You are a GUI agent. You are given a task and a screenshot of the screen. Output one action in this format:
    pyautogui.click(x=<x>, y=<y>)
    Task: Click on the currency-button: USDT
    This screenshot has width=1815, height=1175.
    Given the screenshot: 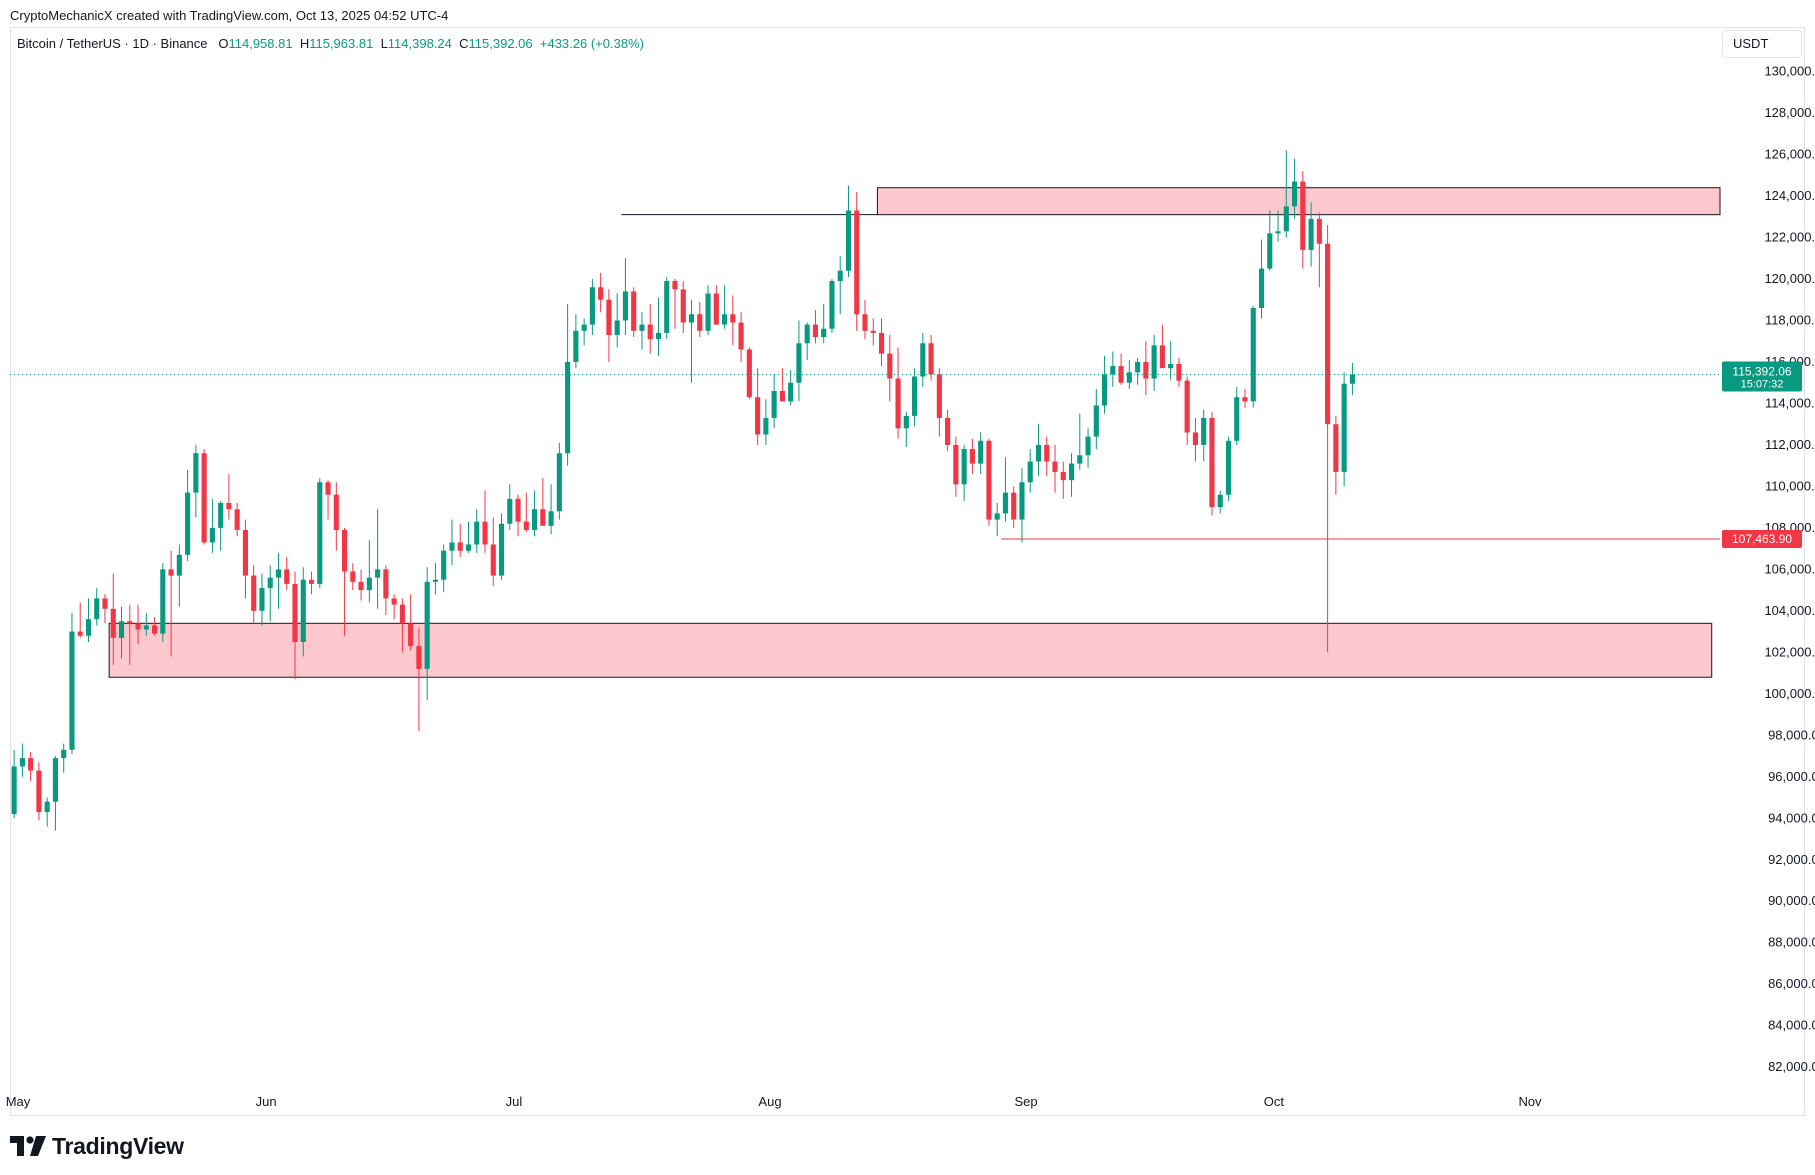 What is the action you would take?
    pyautogui.click(x=1762, y=44)
    